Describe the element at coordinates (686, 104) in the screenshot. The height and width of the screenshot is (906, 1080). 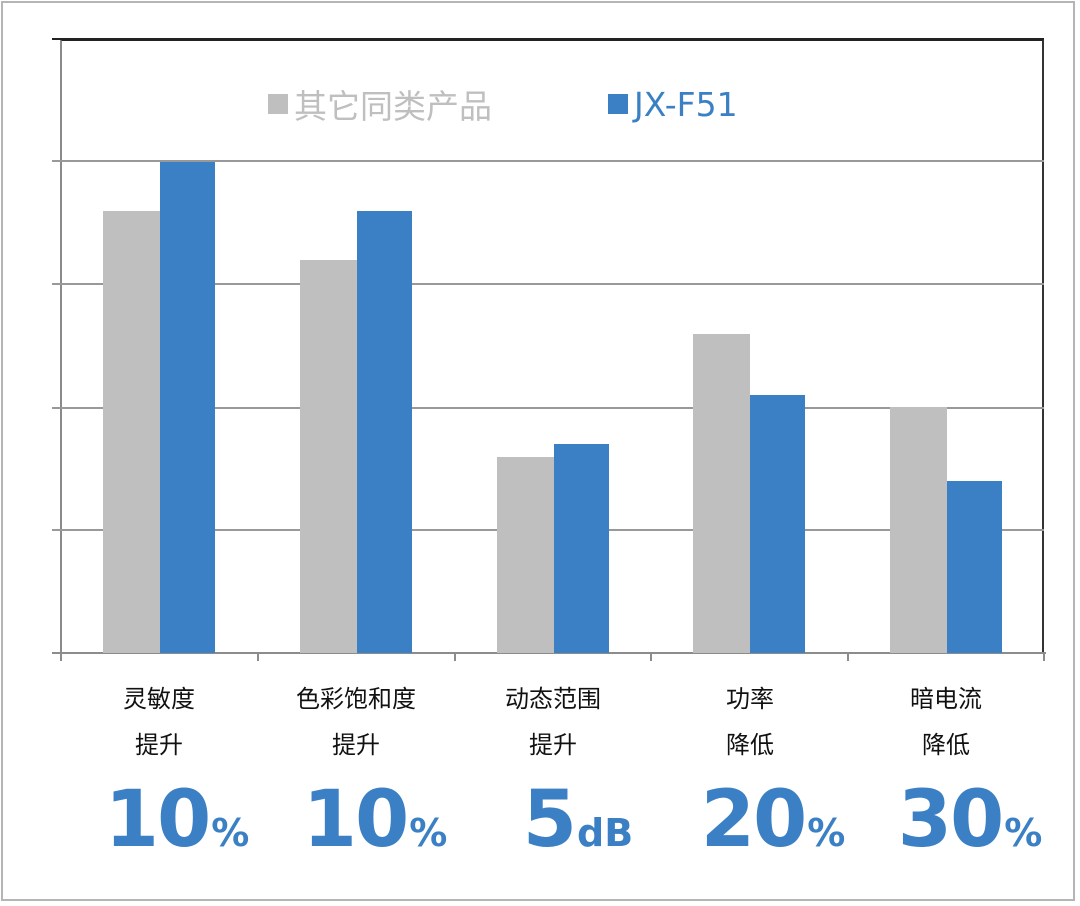
I see `legend-label: JX-F51` at that location.